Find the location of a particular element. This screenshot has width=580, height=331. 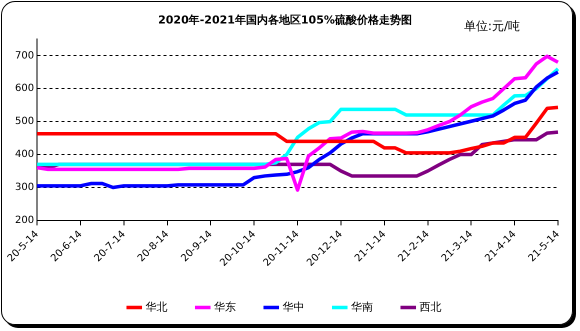

text: 单位:元/吨 is located at coordinates (492, 26).